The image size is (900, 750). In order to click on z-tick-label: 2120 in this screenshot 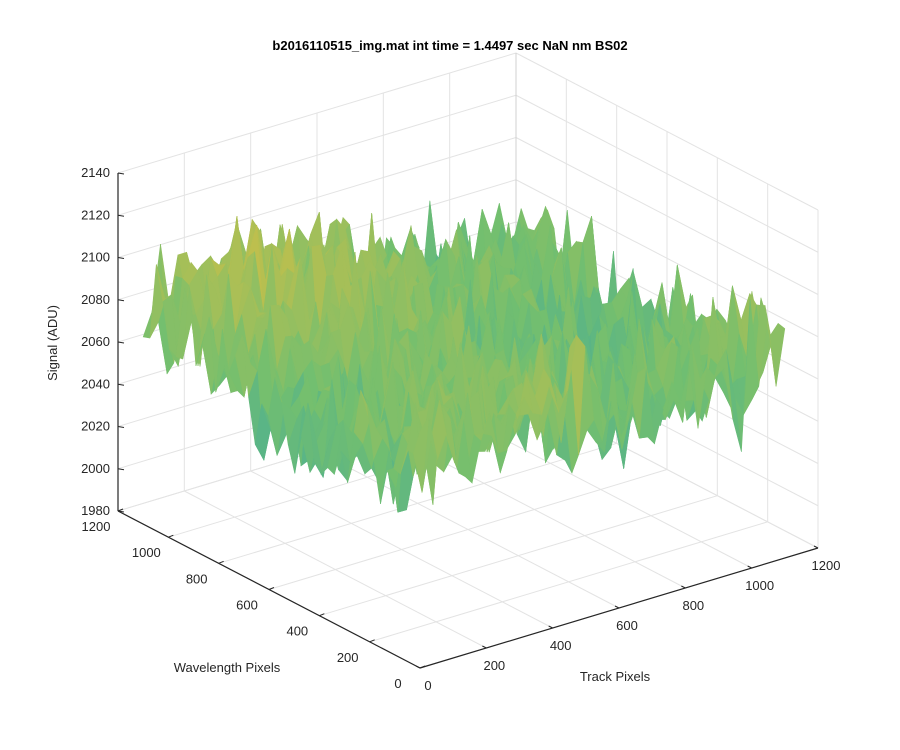, I will do `click(95, 214)`.